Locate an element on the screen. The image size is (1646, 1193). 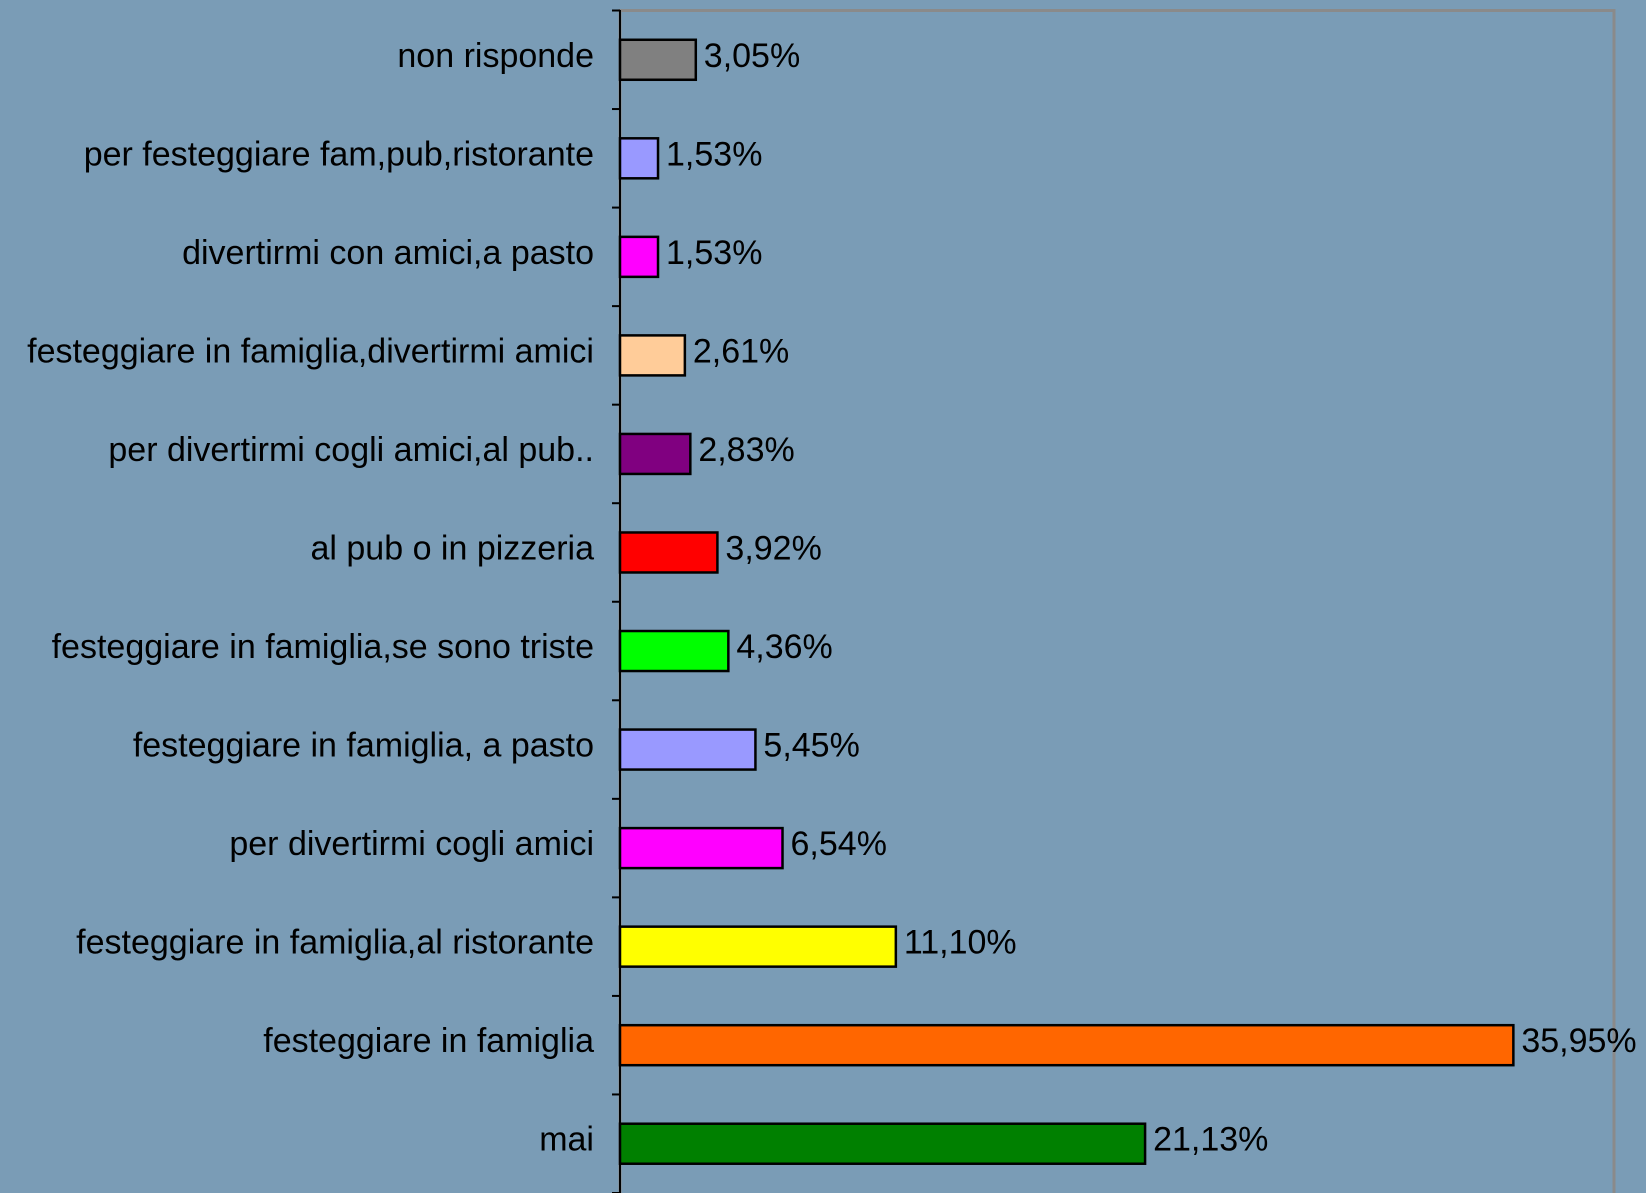
data-label: 11,10% is located at coordinates (960, 943).